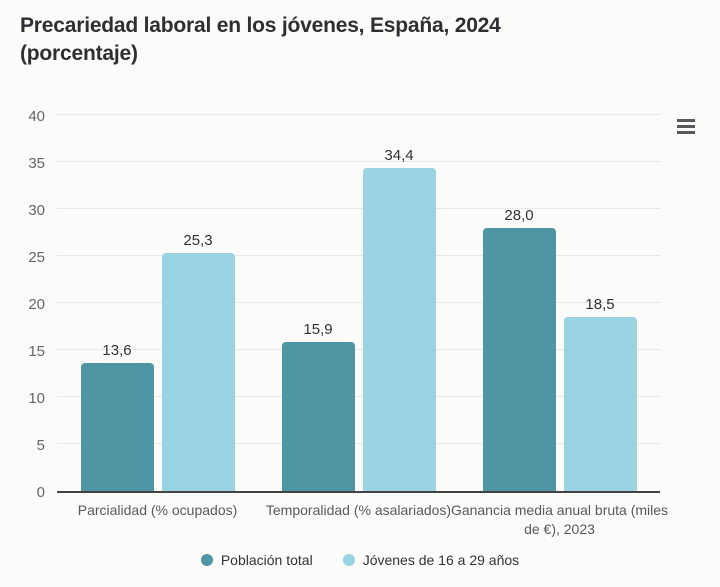  Describe the element at coordinates (36, 304) in the screenshot. I see `y-tick-label-20: 20` at that location.